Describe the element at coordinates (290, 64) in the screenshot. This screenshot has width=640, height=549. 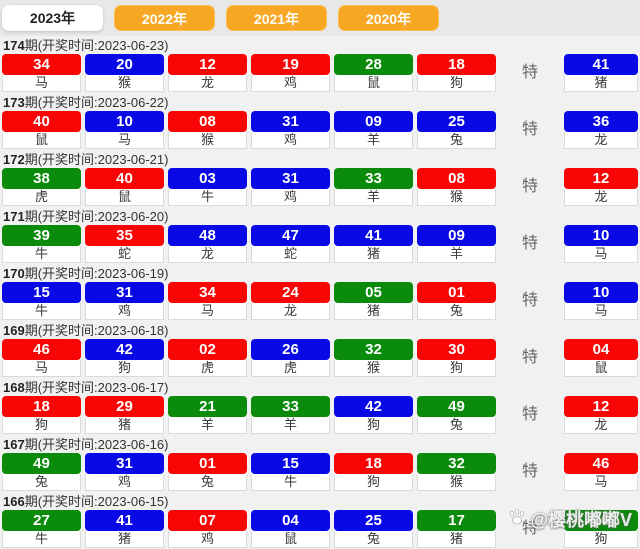
I see `ball-number: 19` at that location.